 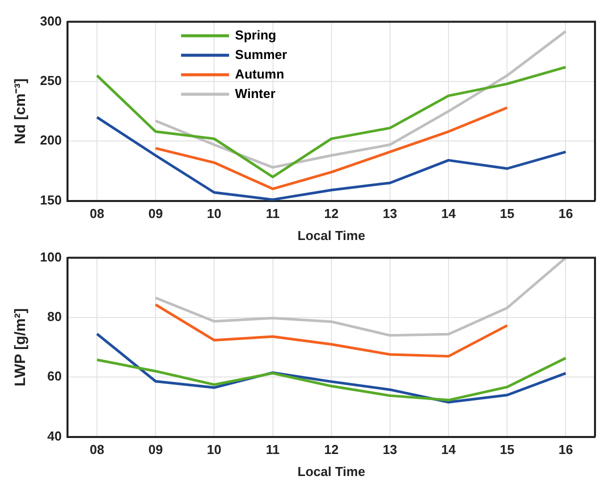 I want to click on legend-label: Spring, so click(x=255, y=34).